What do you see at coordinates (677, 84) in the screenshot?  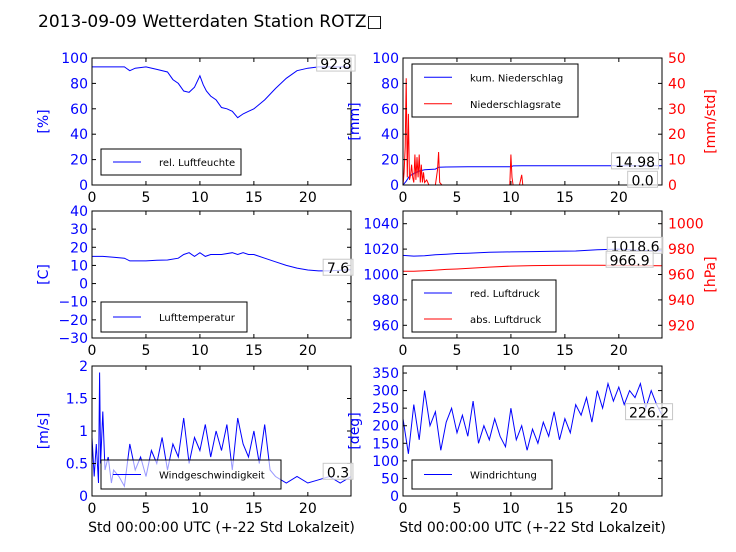 I see `y2-tick-label: 40` at bounding box center [677, 84].